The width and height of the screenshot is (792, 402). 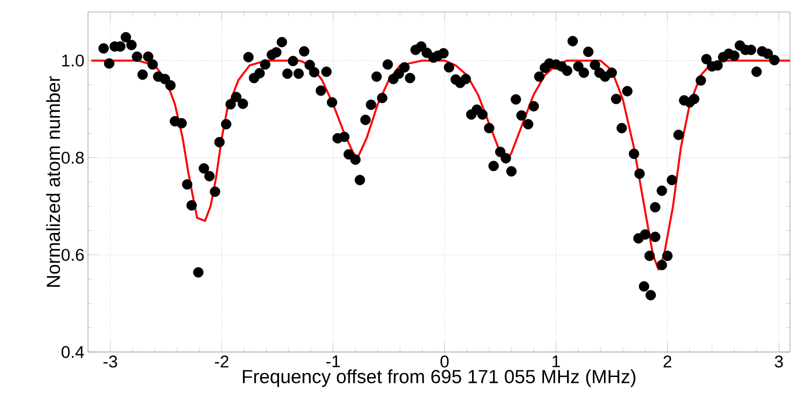 I want to click on y-tick-label: 1.0, so click(x=73, y=60).